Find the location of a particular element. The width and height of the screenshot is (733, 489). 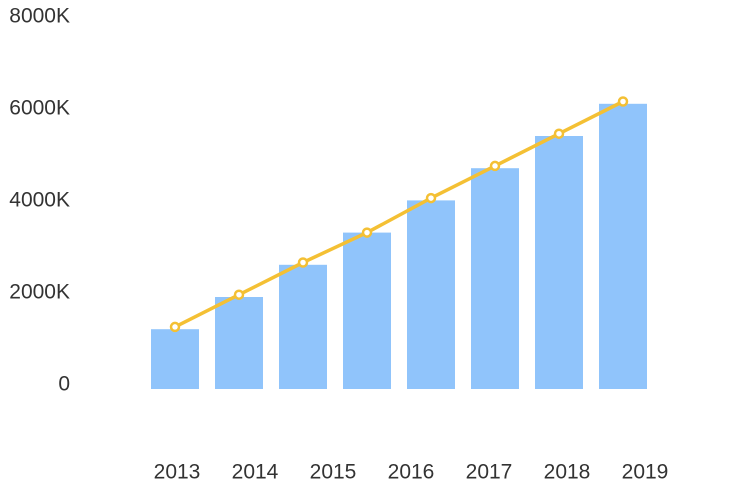

y-tick-label: 6000K is located at coordinates (39, 108).